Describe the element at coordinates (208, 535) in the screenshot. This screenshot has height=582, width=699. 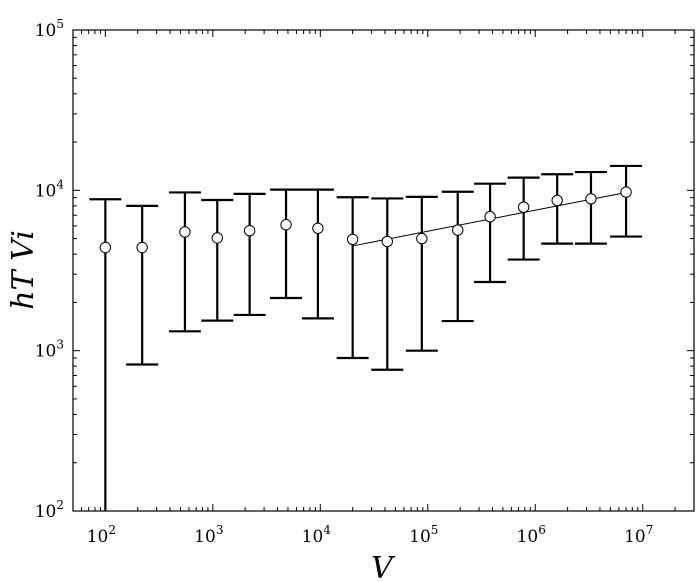
I see `x-tick-label: 10³` at that location.